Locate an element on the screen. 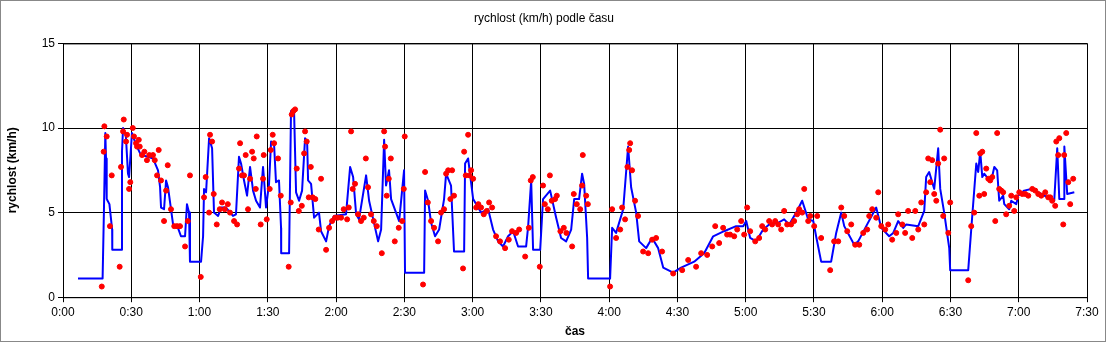 The height and width of the screenshot is (342, 1106). x-tick-label: 1:00 is located at coordinates (199, 311).